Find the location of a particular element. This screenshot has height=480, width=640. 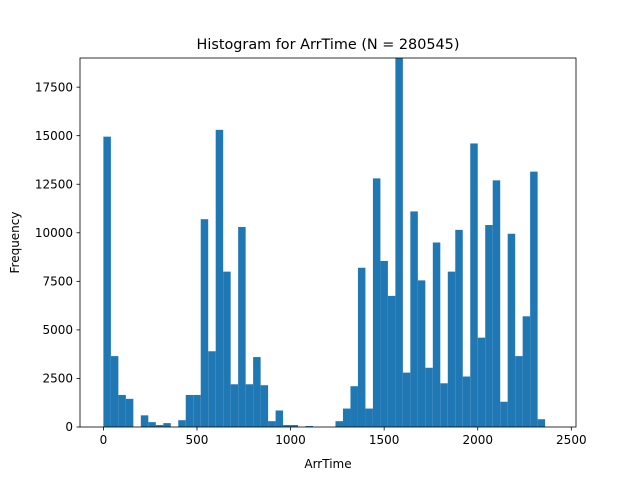

y-axis-ticks: 0 2500 5000 7500 10000 12500 15000 17500 is located at coordinates (57, 257).